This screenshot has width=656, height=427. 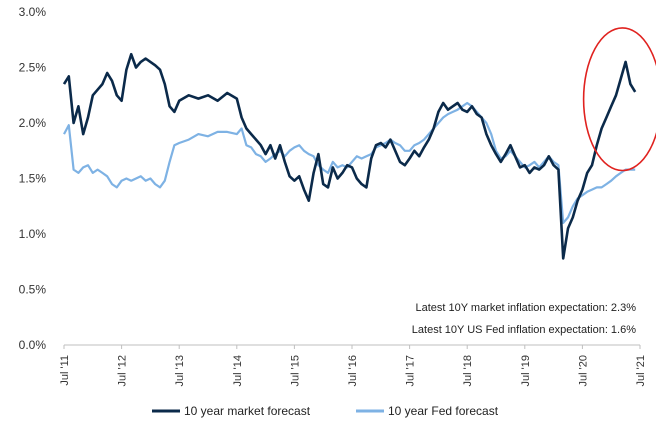 I want to click on y-tick-label: 2.5%, so click(x=33, y=68).